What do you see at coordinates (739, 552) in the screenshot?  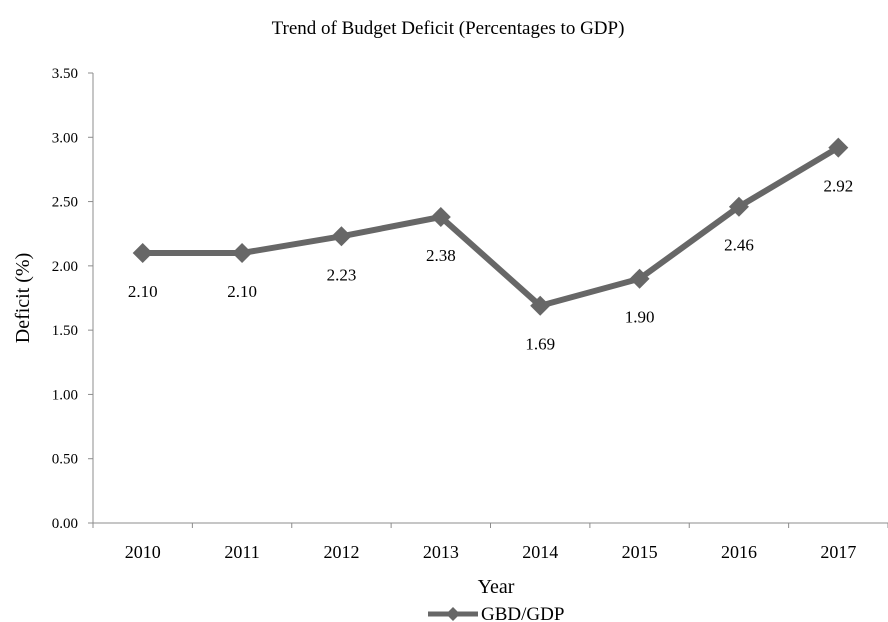 I see `x-tick-label: 2016` at bounding box center [739, 552].